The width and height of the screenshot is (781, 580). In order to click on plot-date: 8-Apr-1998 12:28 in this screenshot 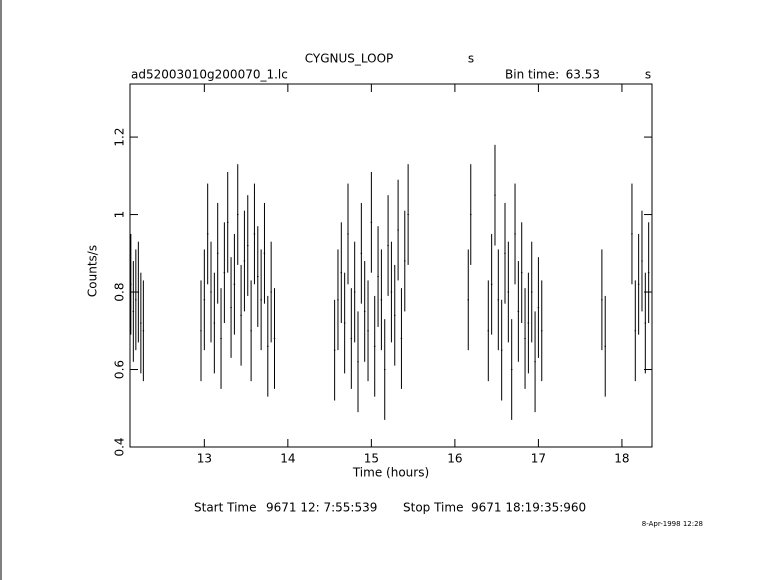, I will do `click(672, 524)`.